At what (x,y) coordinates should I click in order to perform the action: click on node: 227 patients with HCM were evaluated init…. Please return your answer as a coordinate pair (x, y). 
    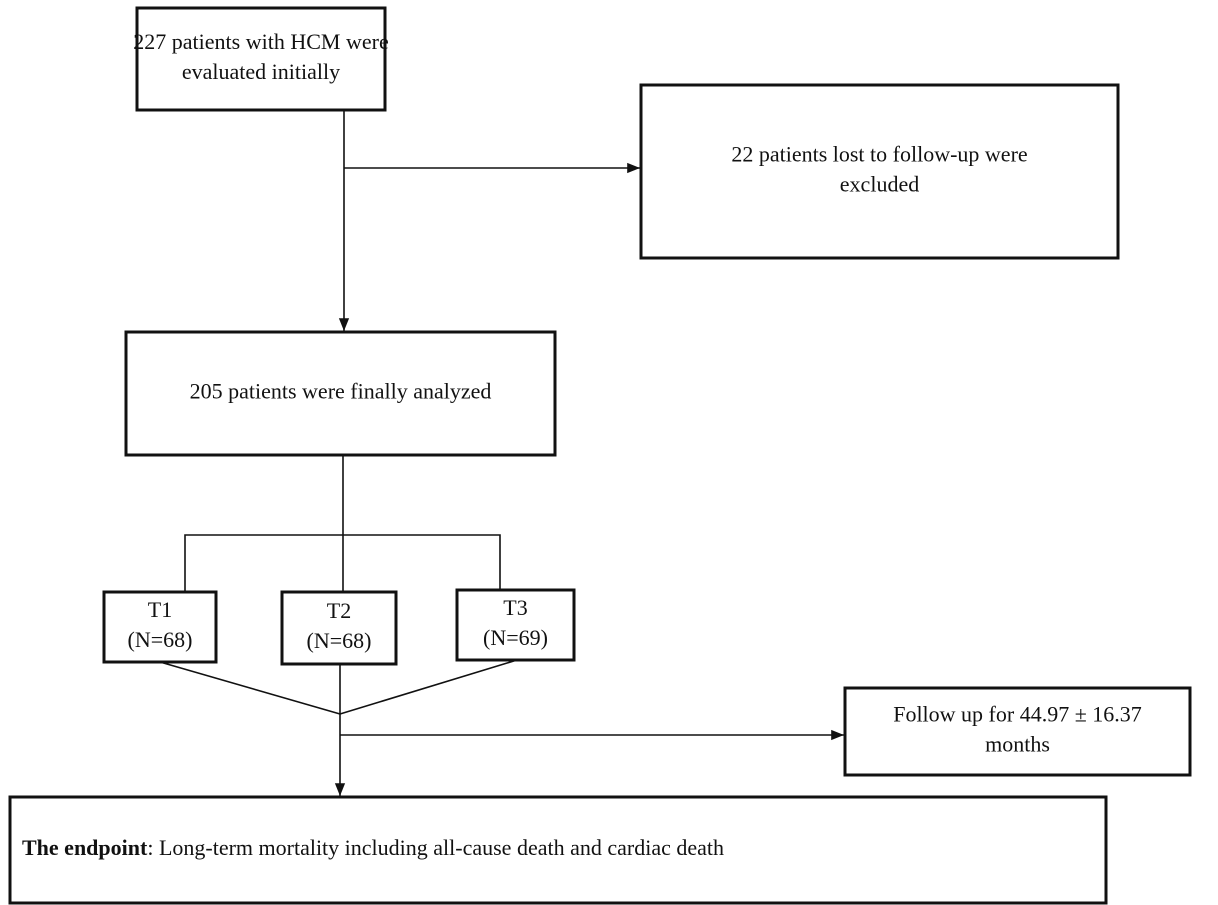
    Looking at the image, I should click on (261, 59).